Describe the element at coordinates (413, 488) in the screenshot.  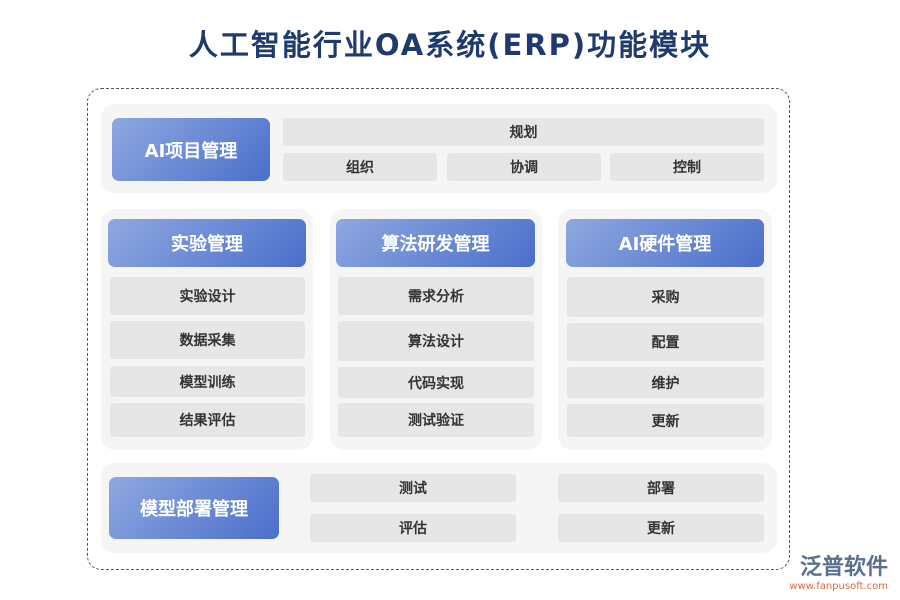
I see `deploy-item: 测试` at that location.